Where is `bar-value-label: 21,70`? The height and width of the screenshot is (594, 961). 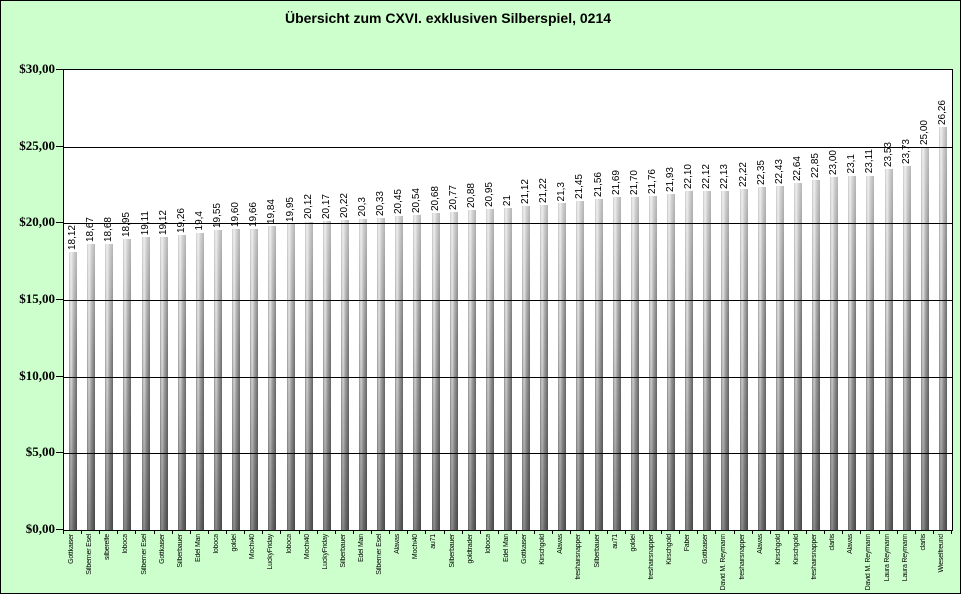
bar-value-label: 21,70 is located at coordinates (634, 183).